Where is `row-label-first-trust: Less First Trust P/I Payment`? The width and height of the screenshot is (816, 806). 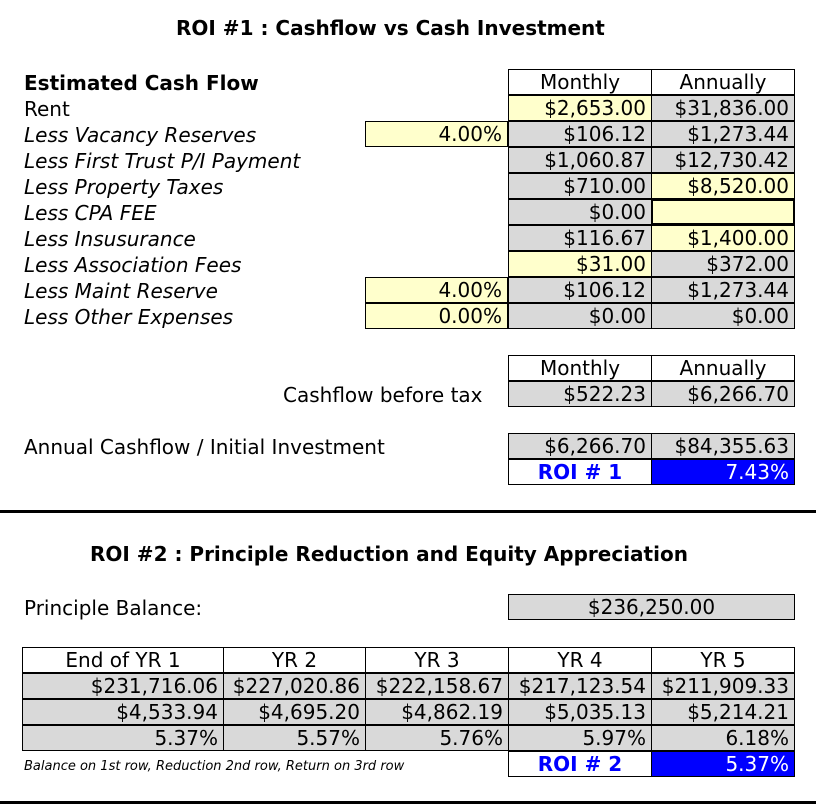
row-label-first-trust: Less First Trust P/I Payment is located at coordinates (162, 161).